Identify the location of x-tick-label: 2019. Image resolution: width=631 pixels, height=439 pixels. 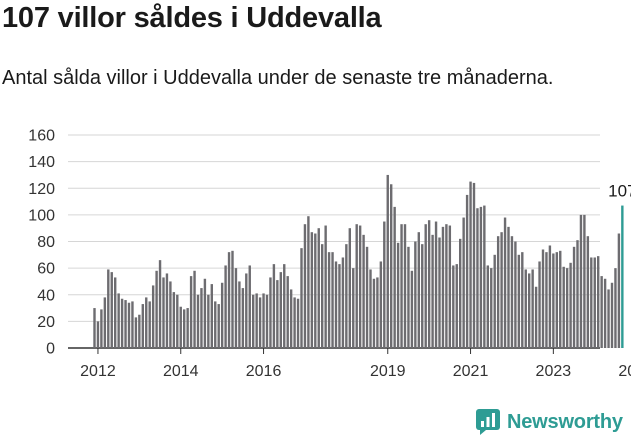
(388, 371).